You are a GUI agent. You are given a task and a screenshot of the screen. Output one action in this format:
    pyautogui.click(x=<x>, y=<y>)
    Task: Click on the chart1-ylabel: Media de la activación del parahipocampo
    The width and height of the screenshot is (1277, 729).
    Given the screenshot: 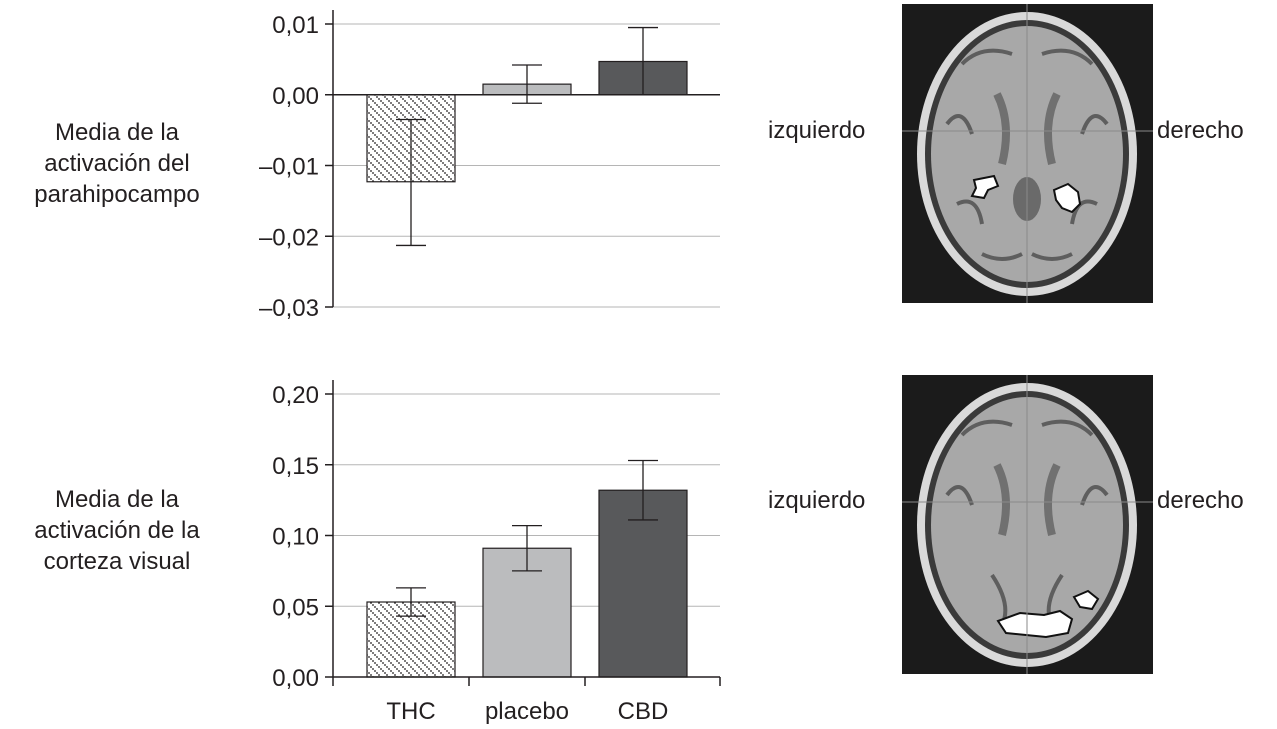 What is the action you would take?
    pyautogui.click(x=117, y=163)
    